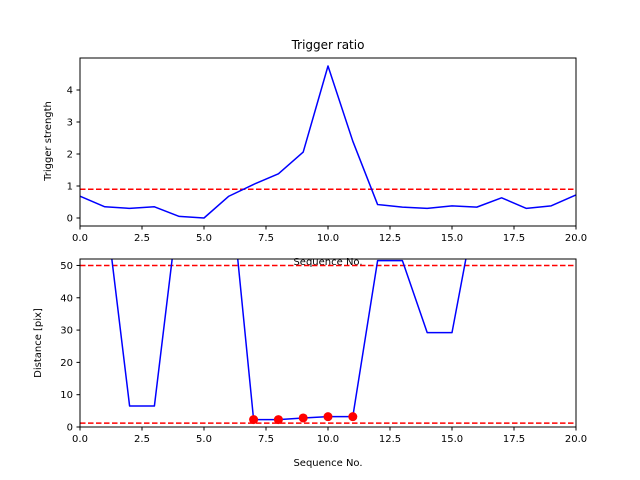 Image resolution: width=640 pixels, height=480 pixels. What do you see at coordinates (204, 439) in the screenshot?
I see `bottom-chart-xtick-label: 5.0` at bounding box center [204, 439].